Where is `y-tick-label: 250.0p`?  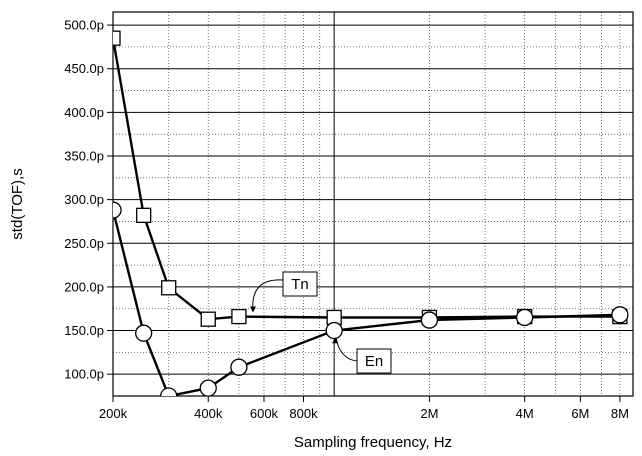
y-tick-label: 250.0p is located at coordinates (84, 243).